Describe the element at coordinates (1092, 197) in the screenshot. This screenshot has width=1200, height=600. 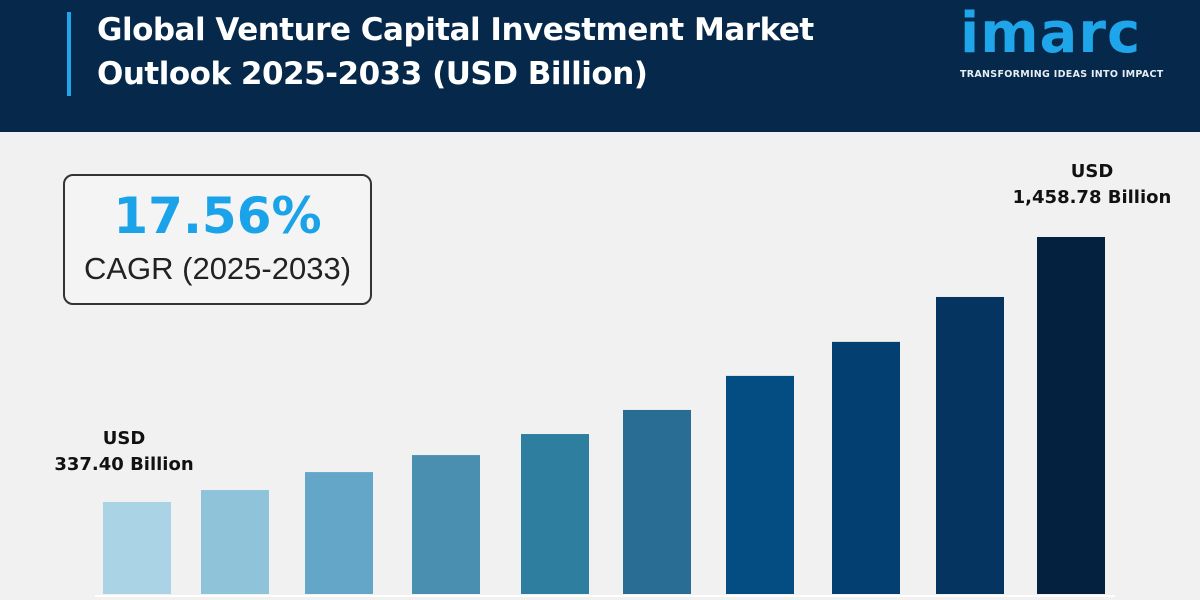
I see `data-label-9-line2: 1,458.78 Billion` at that location.